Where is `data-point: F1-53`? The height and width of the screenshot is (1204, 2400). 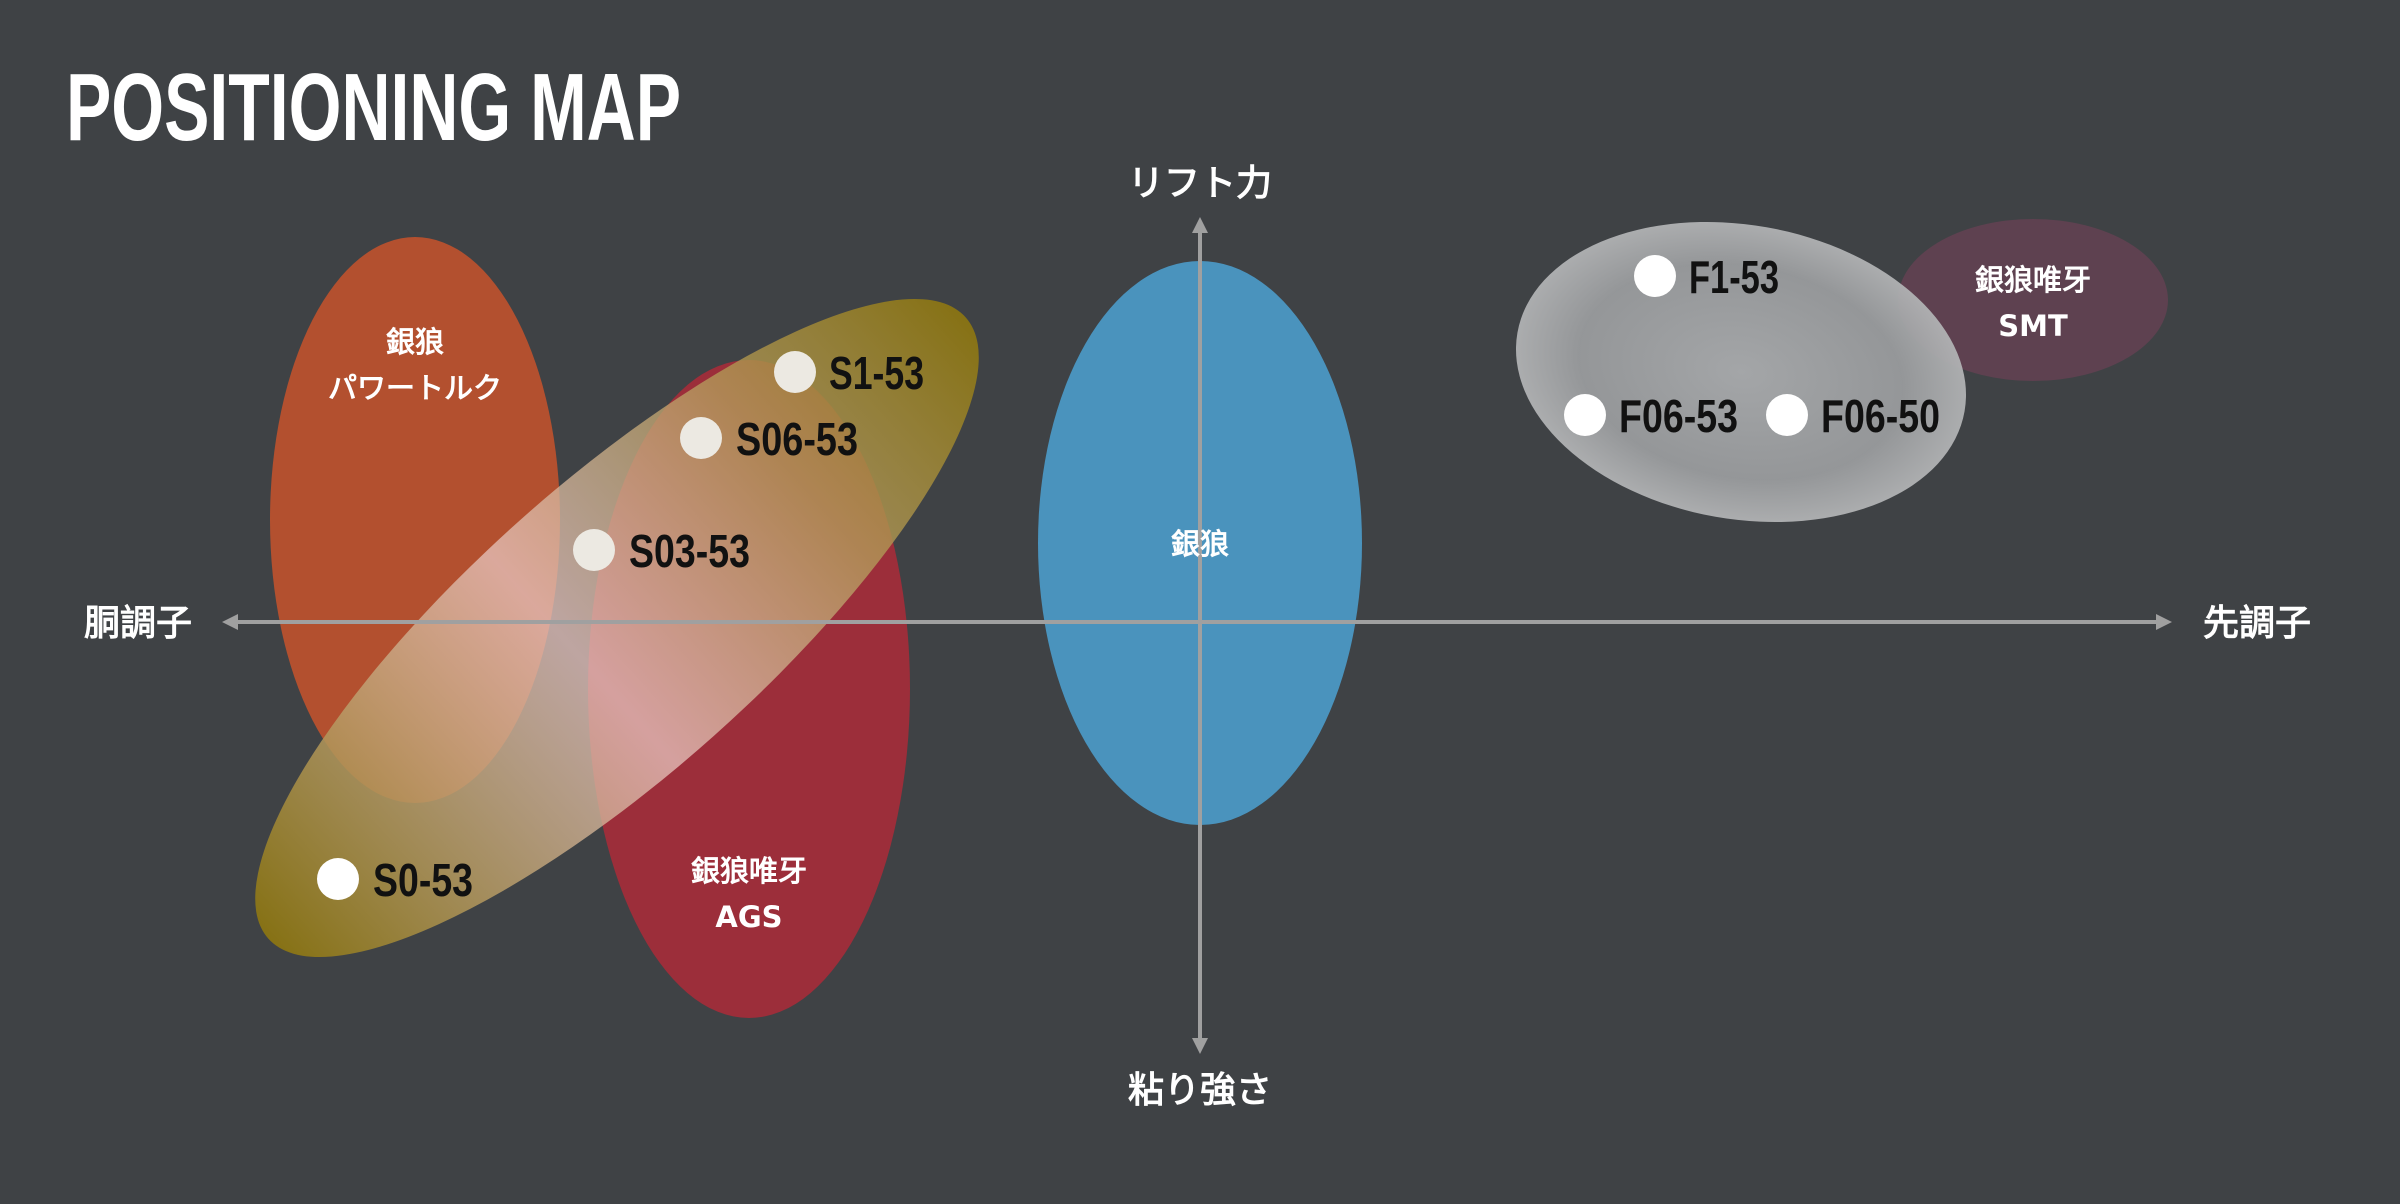
data-point: F1-53 is located at coordinates (1706, 277).